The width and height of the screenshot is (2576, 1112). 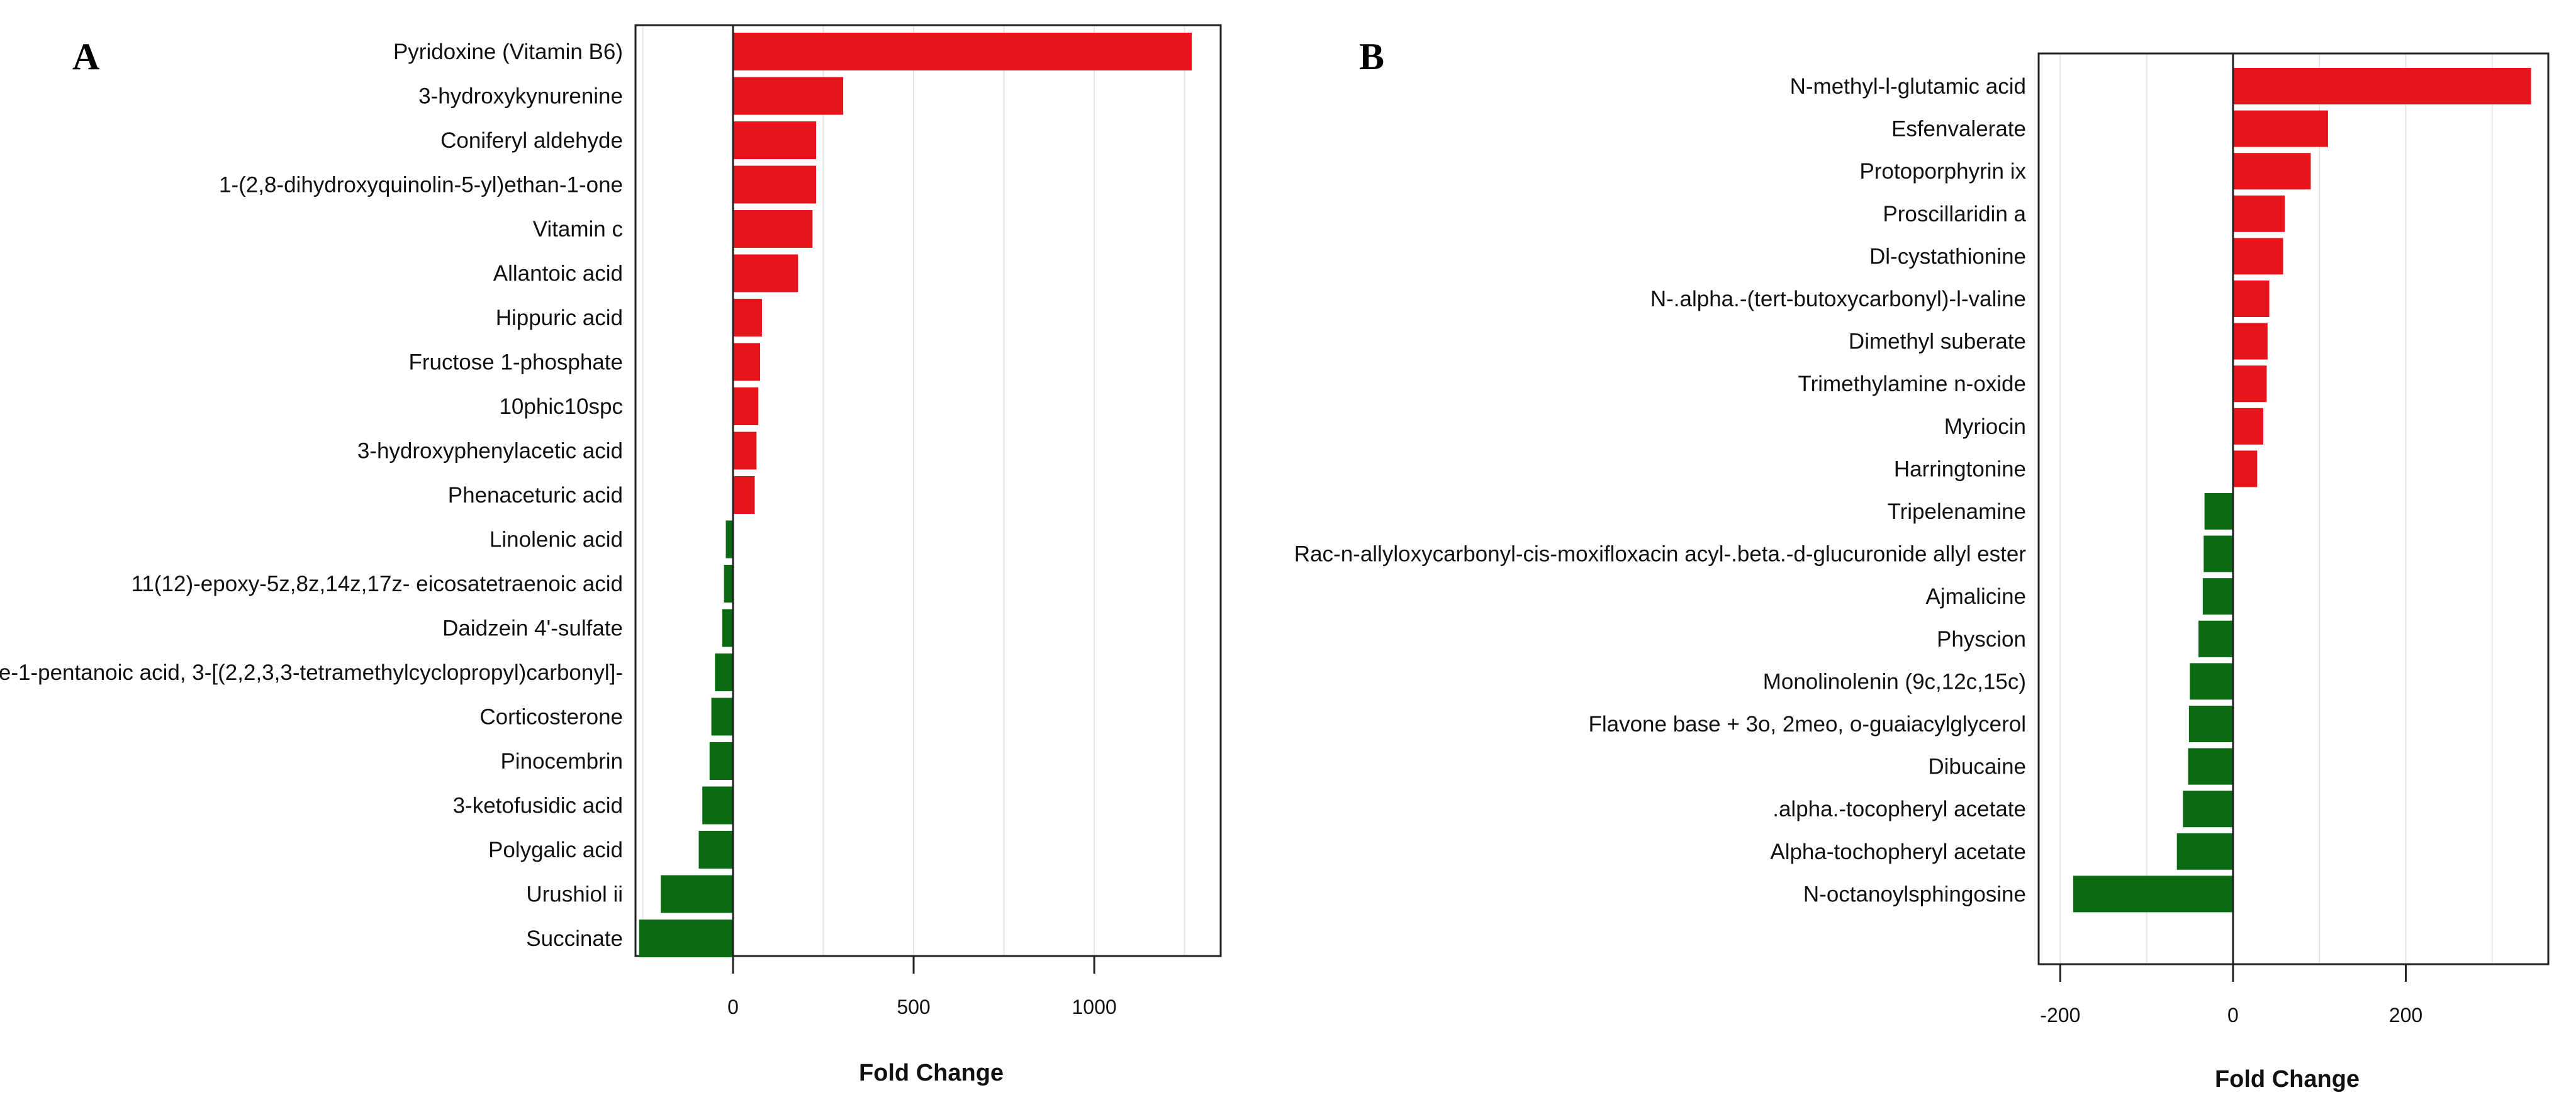 I want to click on category-label: Corticosterone, so click(x=551, y=717).